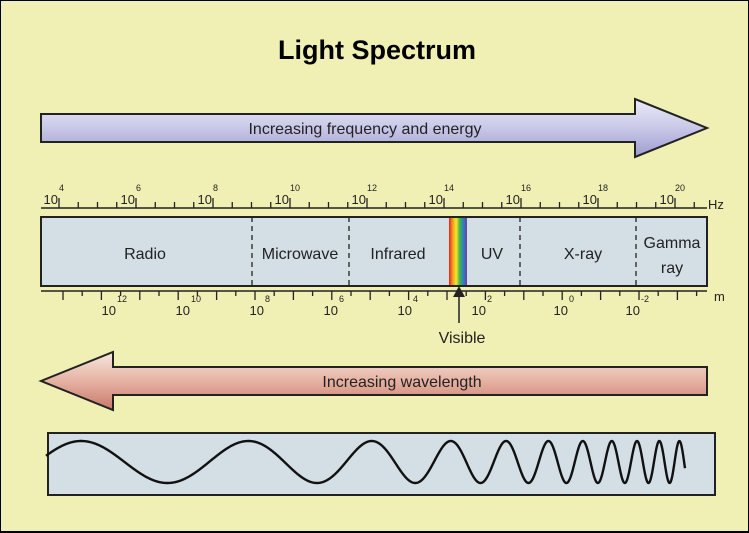 The height and width of the screenshot is (533, 749). I want to click on wavelength-arrow: Increasing wavelength, so click(373, 381).